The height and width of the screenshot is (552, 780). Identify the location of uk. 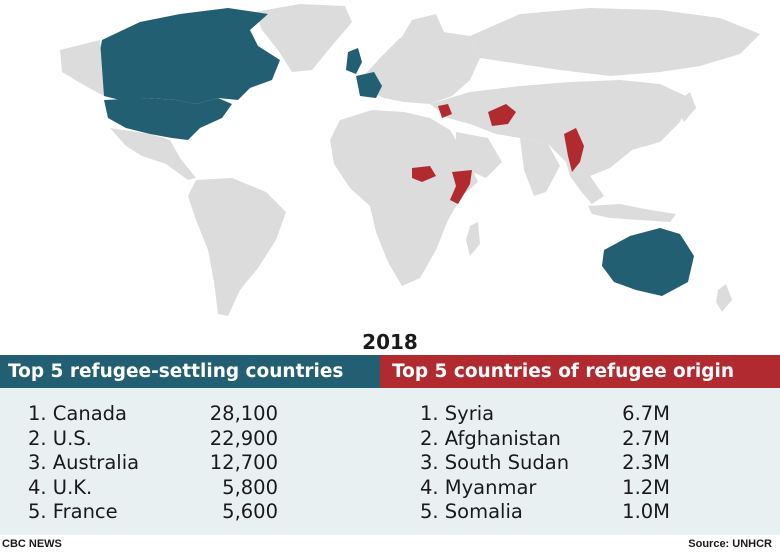
(354, 61).